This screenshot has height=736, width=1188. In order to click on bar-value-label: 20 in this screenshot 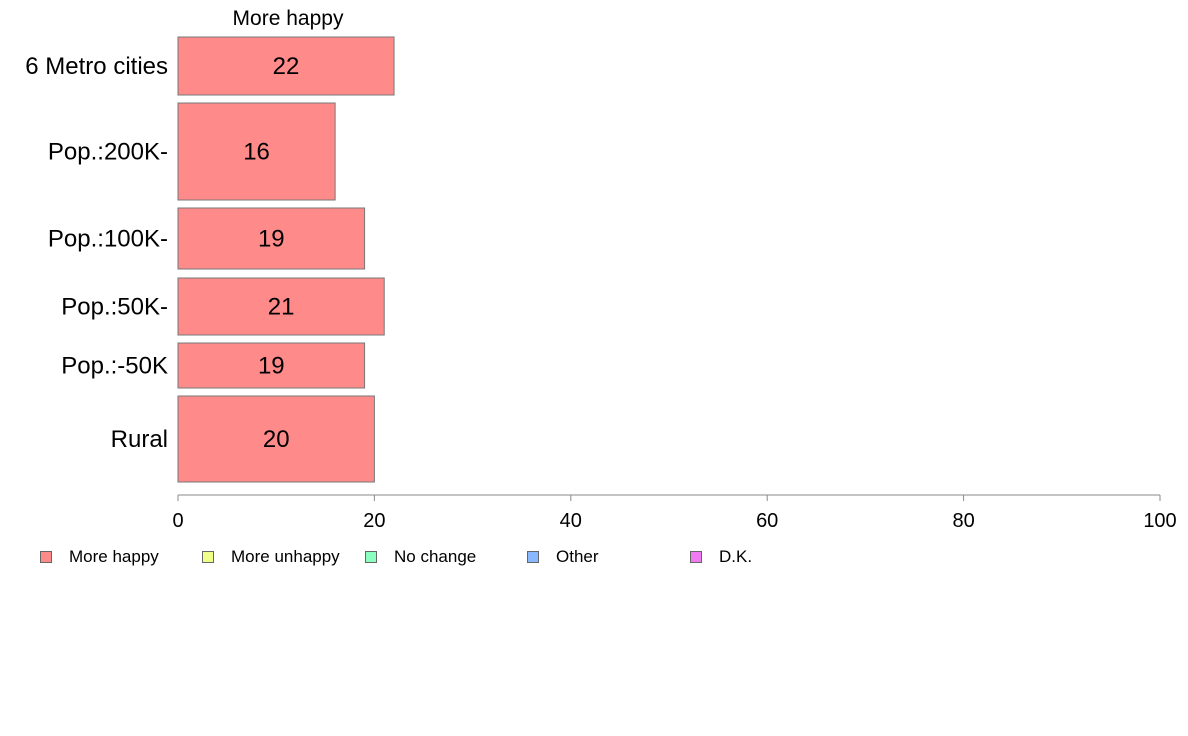, I will do `click(276, 439)`.